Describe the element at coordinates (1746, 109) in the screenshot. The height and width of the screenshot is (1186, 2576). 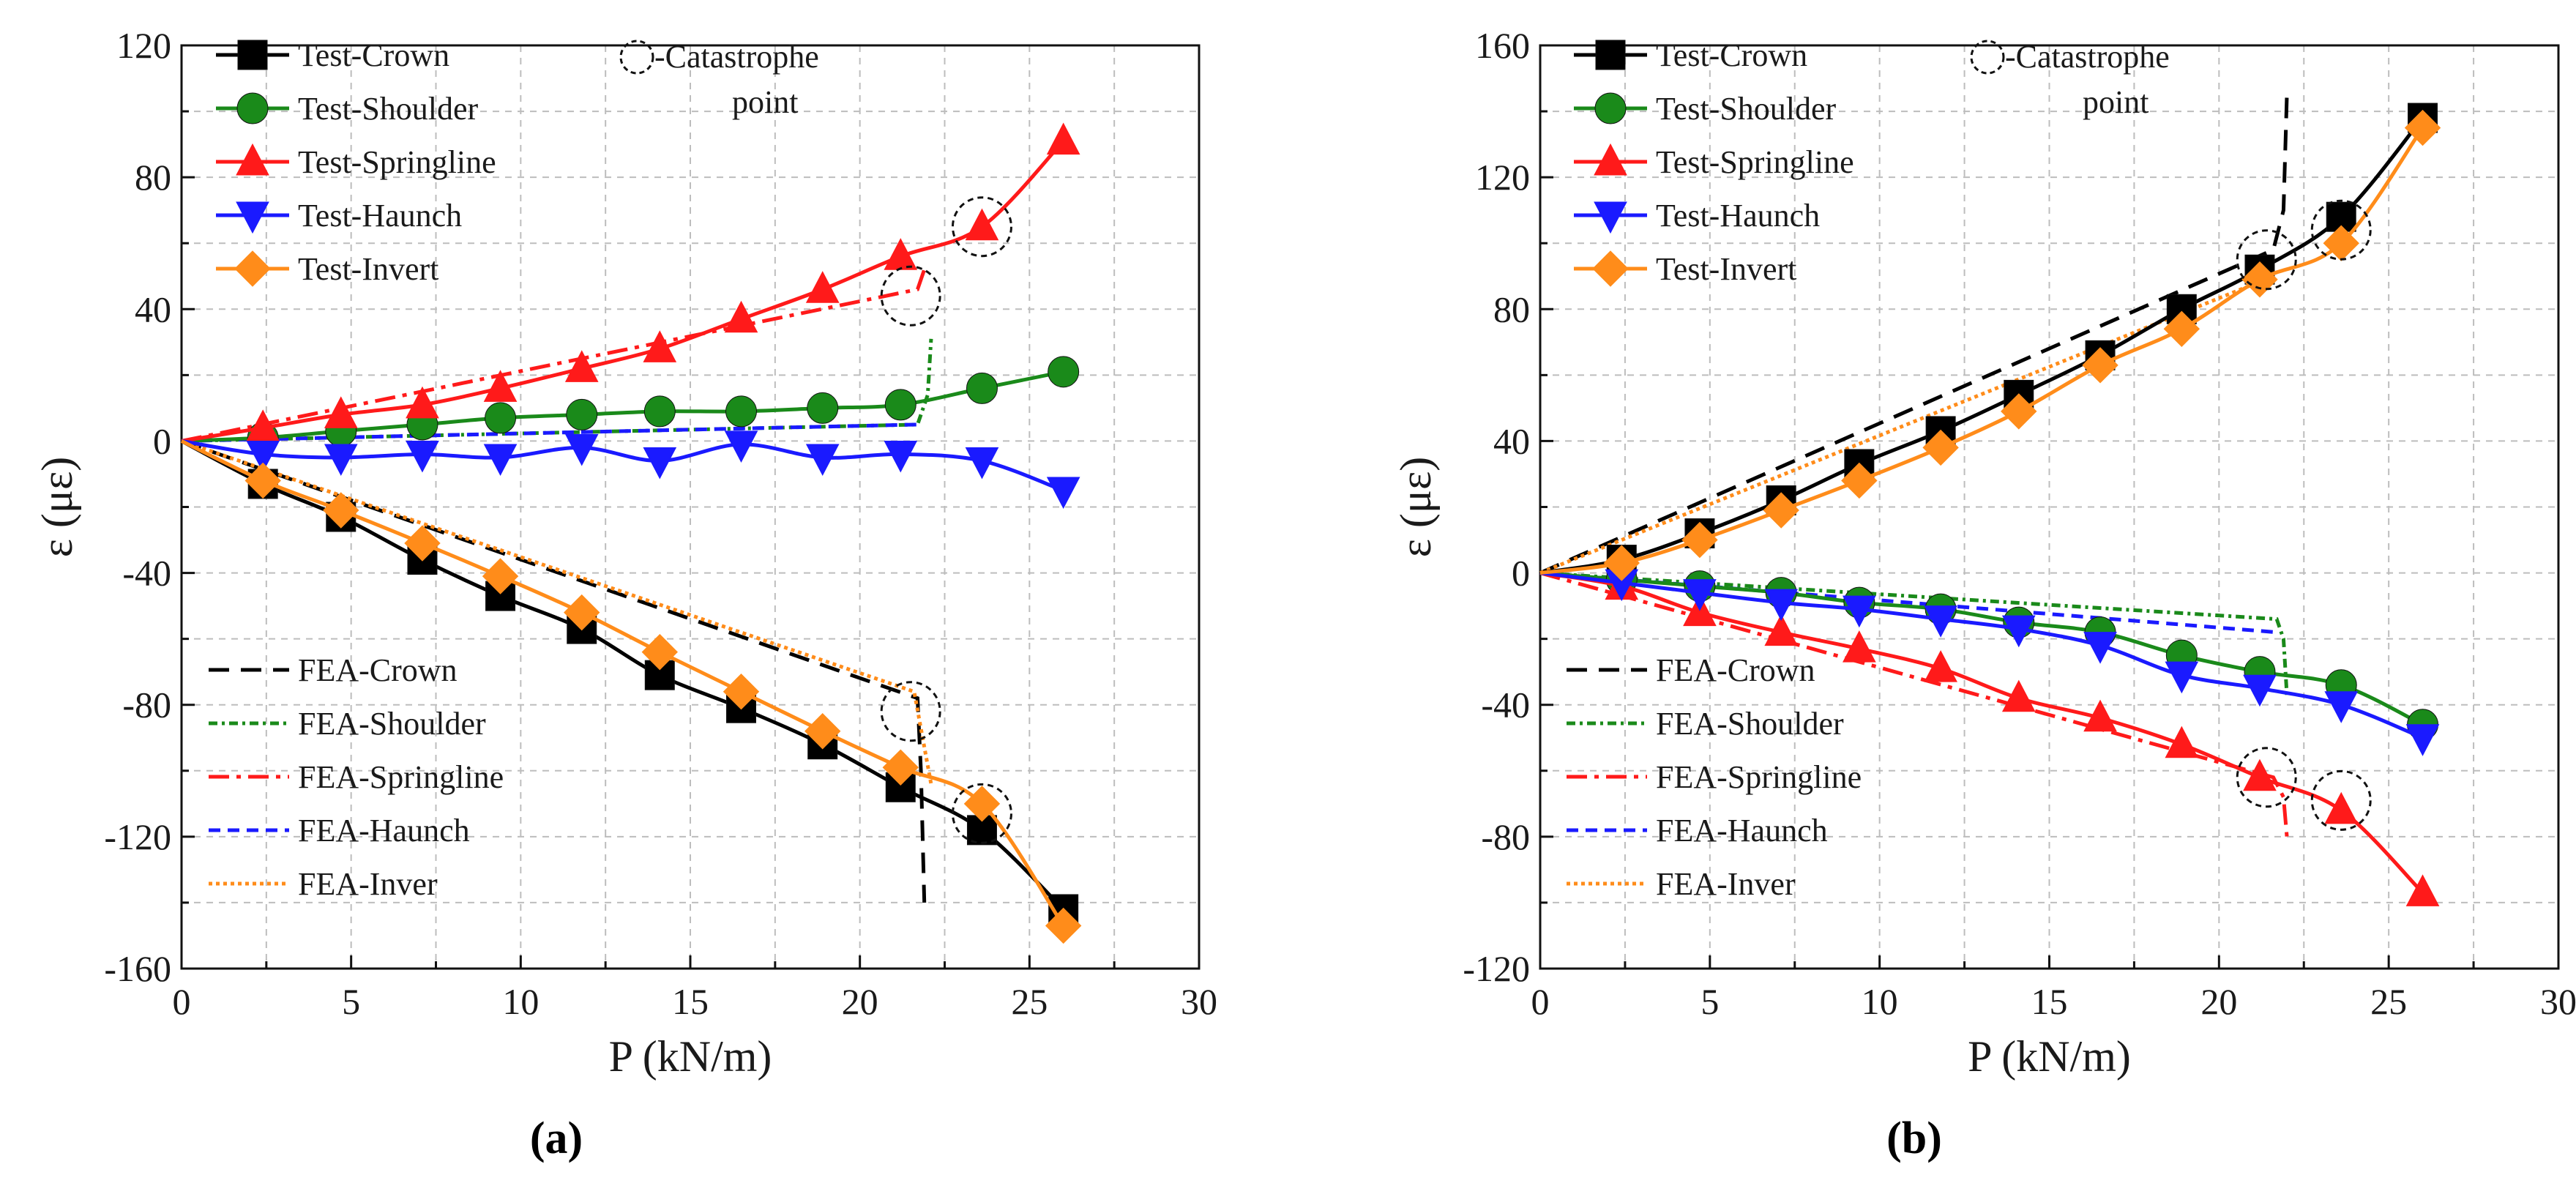
I see `legend-label-test-shoulder: Test-Shoulder` at that location.